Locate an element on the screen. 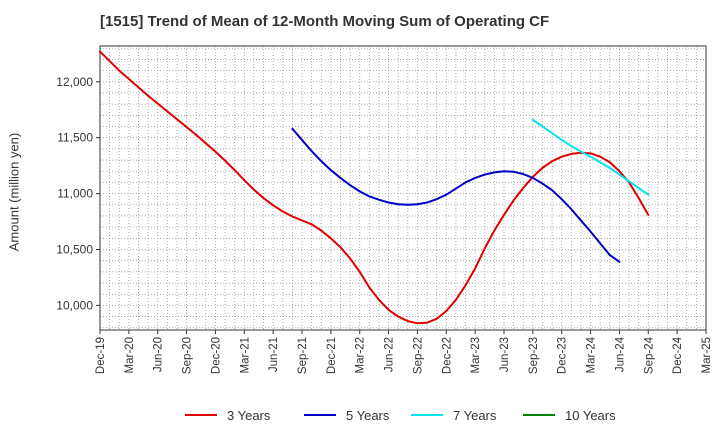 The height and width of the screenshot is (440, 720). x-tick-label: Dec-23 is located at coordinates (563, 355).